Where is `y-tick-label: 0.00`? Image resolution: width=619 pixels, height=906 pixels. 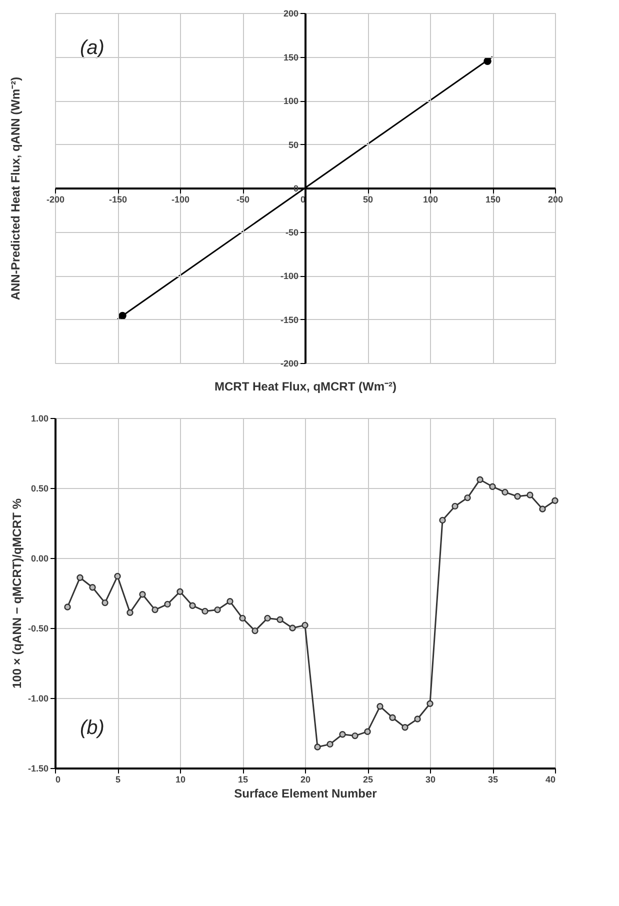 y-tick-label: 0.00 is located at coordinates (39, 559).